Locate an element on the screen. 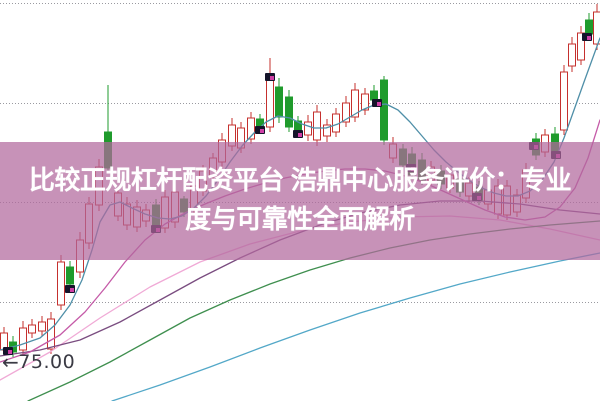 The width and height of the screenshot is (600, 401). price-tag: ← 75.00 is located at coordinates (38, 362).